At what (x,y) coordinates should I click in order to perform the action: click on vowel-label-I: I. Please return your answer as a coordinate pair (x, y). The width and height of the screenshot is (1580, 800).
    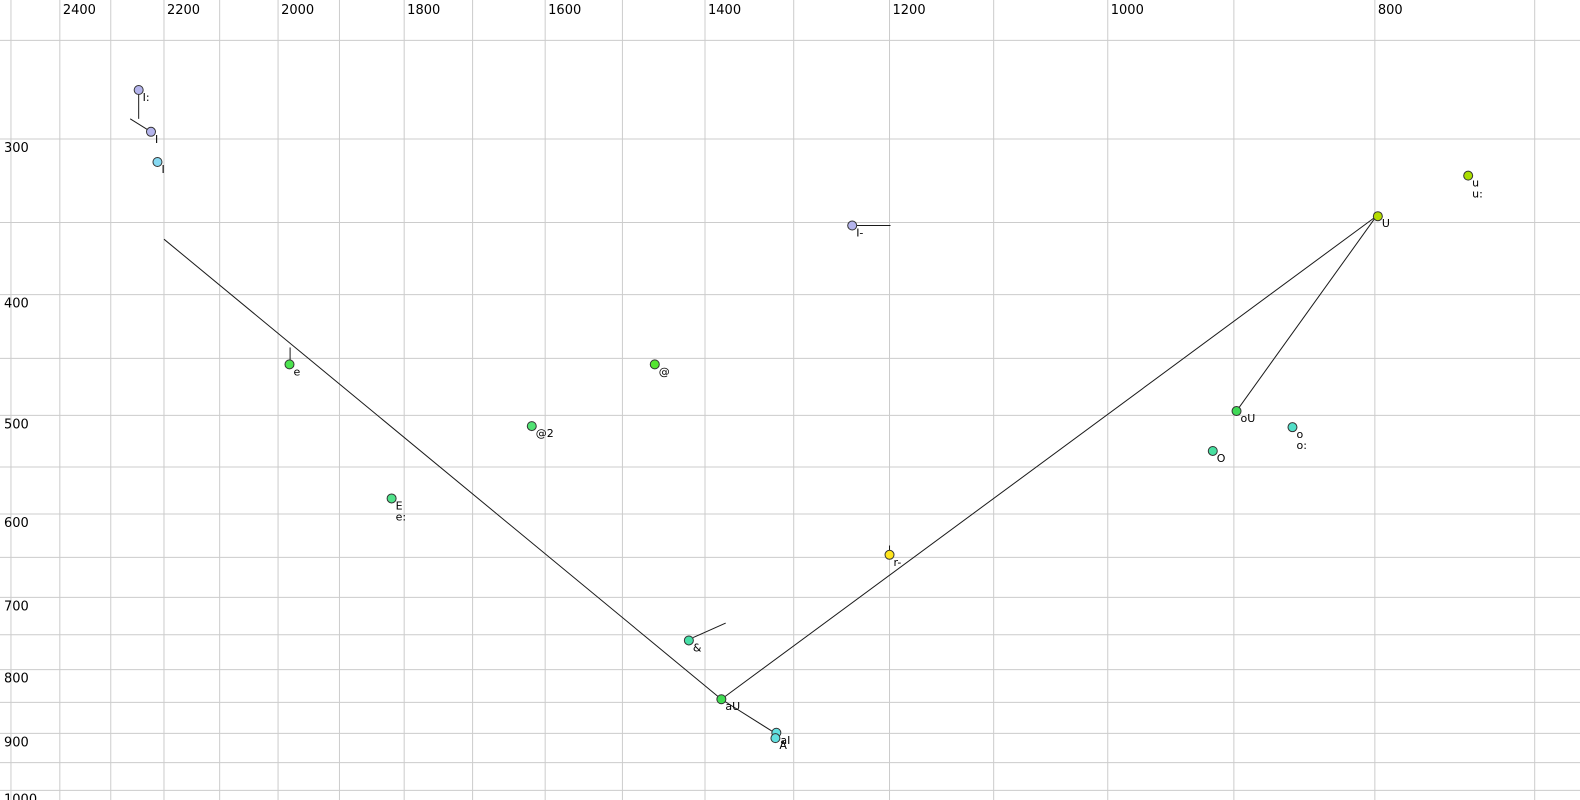
    Looking at the image, I should click on (156, 139).